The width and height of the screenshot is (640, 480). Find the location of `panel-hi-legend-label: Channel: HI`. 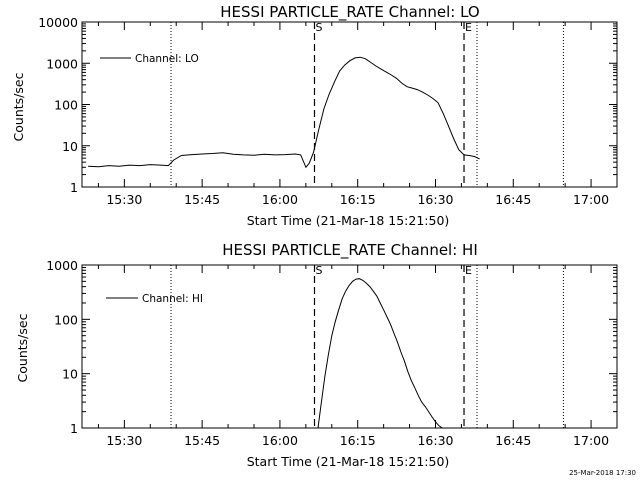

panel-hi-legend-label: Channel: HI is located at coordinates (172, 299).